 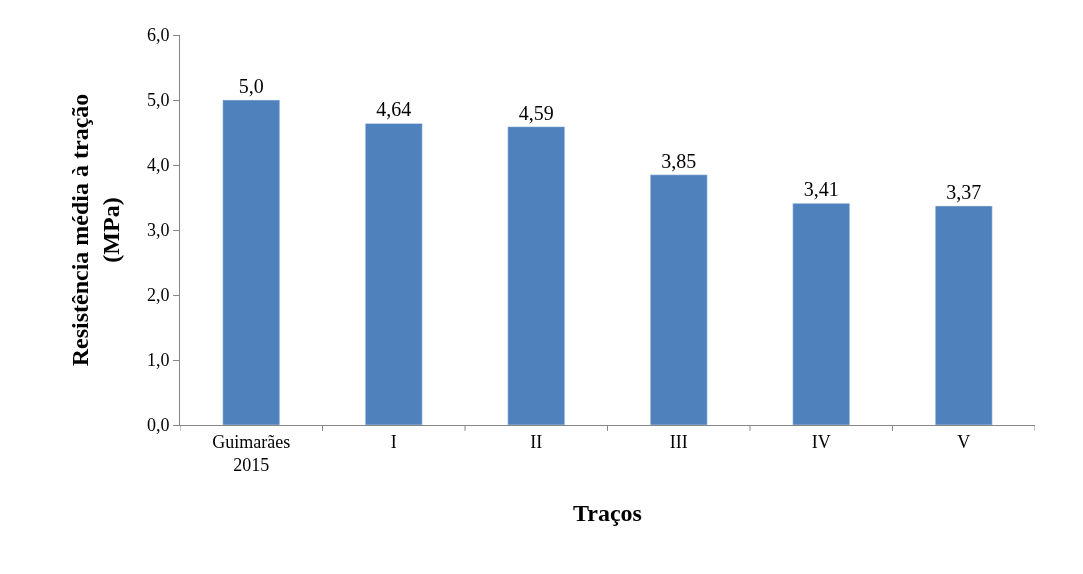 What do you see at coordinates (607, 513) in the screenshot?
I see `x-axis-title: Traços` at bounding box center [607, 513].